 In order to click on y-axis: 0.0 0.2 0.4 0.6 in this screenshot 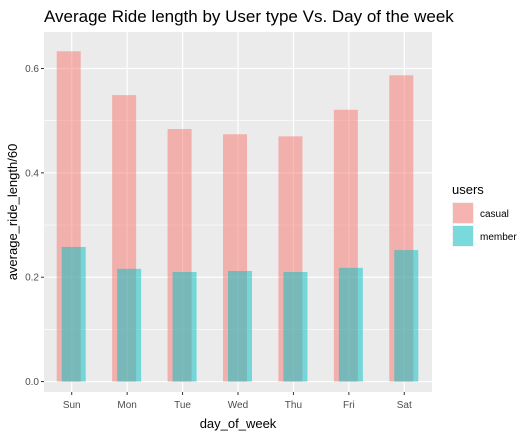, I will do `click(34, 226)`.